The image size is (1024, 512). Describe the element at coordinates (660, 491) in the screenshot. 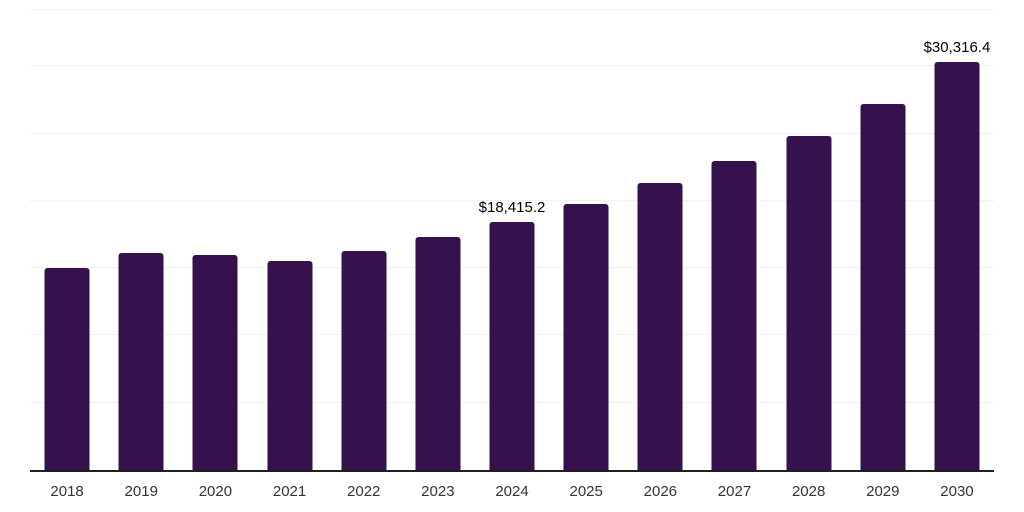

I see `x-tick-label-2026: 2026` at that location.